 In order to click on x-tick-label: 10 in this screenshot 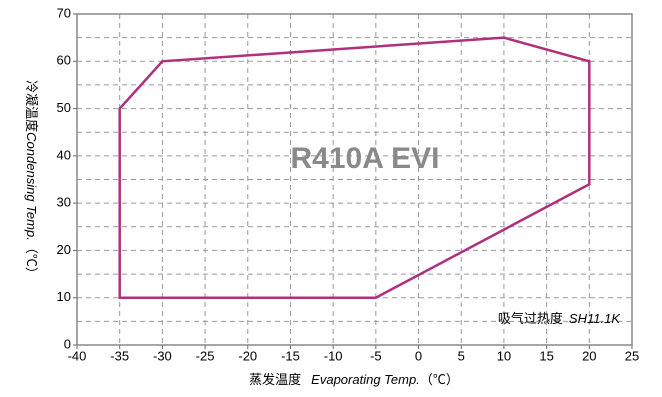, I will do `click(504, 355)`.